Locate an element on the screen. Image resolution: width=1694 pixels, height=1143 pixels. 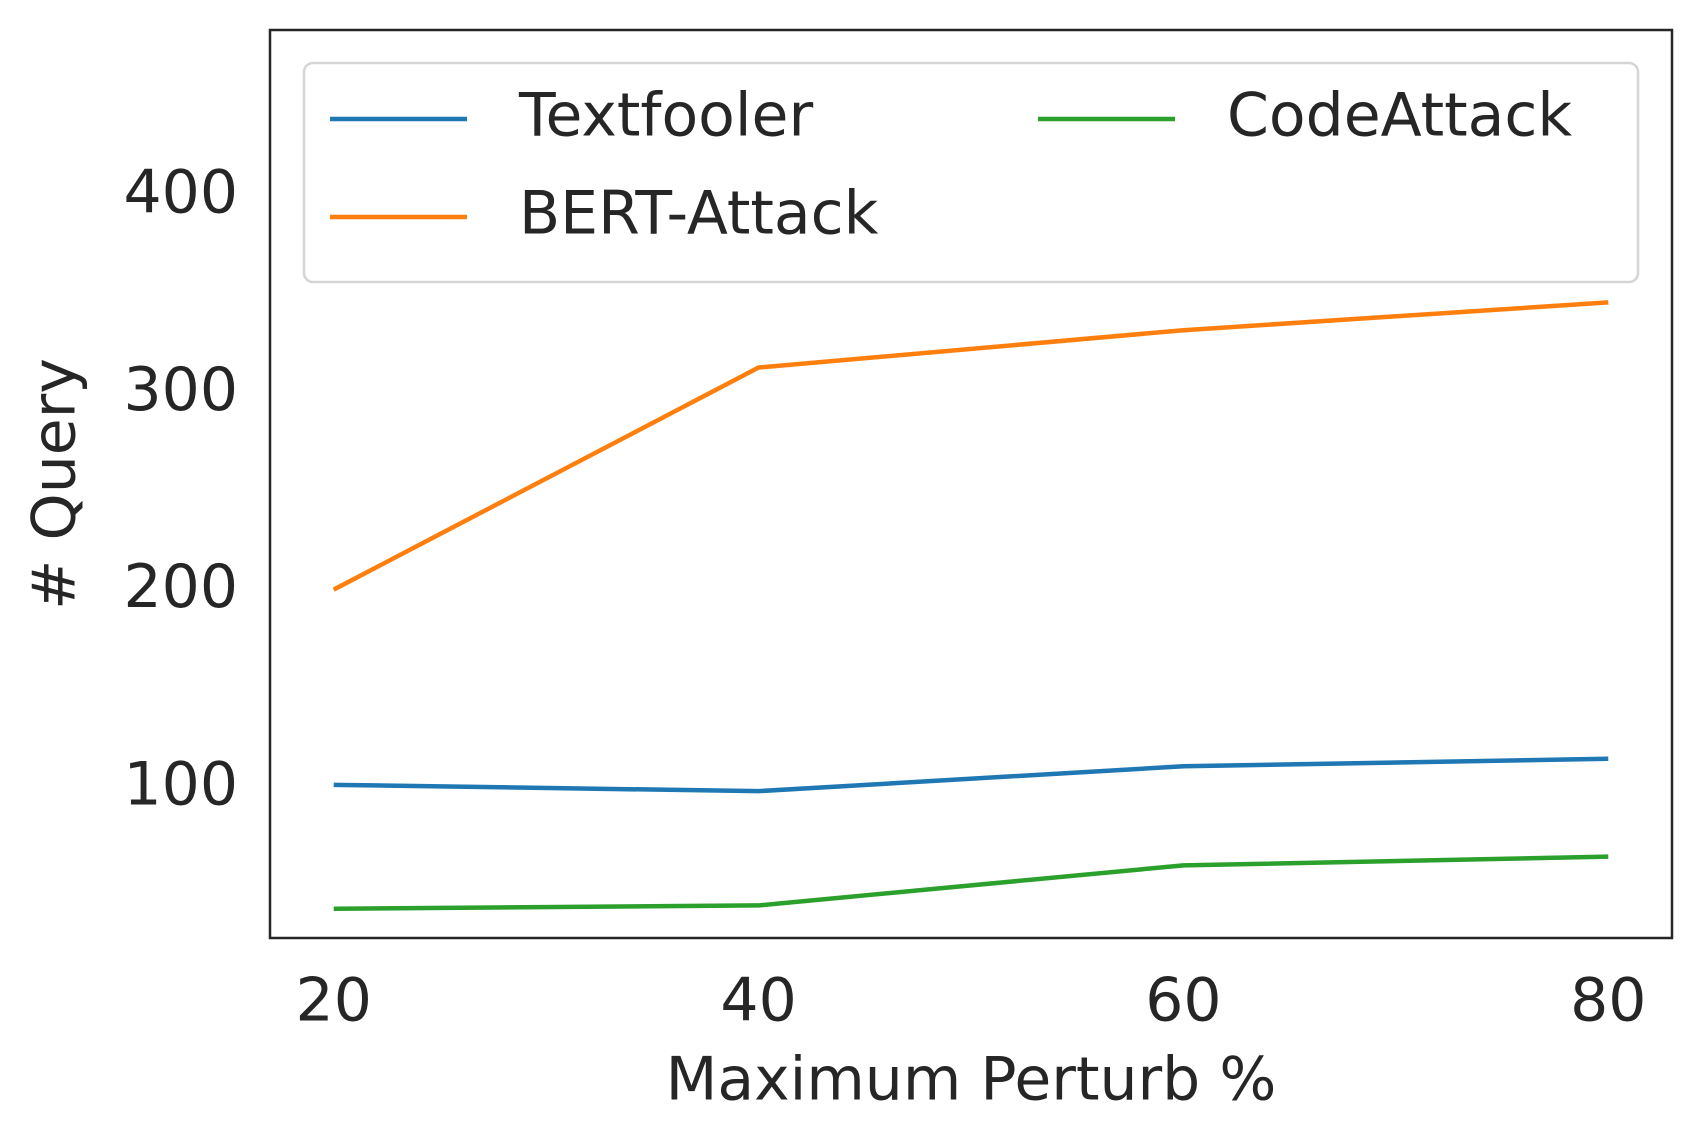
y-tick-label: 200 is located at coordinates (180, 587).